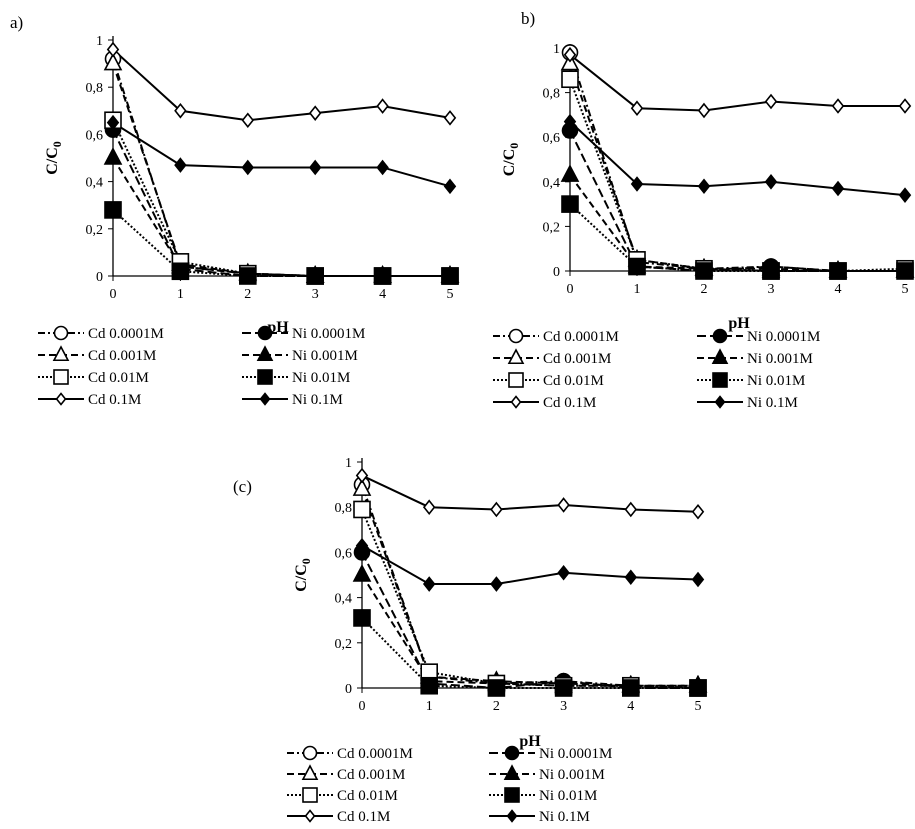  I want to click on series-line-ni-0-0001m, so click(529, 620).